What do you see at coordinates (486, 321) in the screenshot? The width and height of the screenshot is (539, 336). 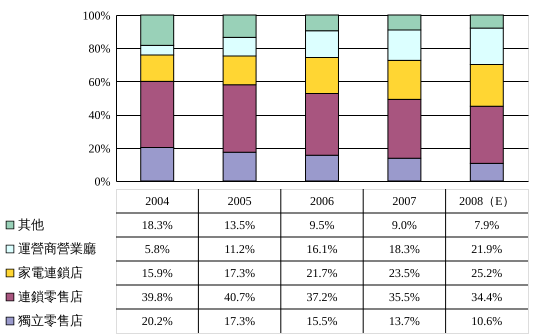 I see `data-label: 10.6%` at bounding box center [486, 321].